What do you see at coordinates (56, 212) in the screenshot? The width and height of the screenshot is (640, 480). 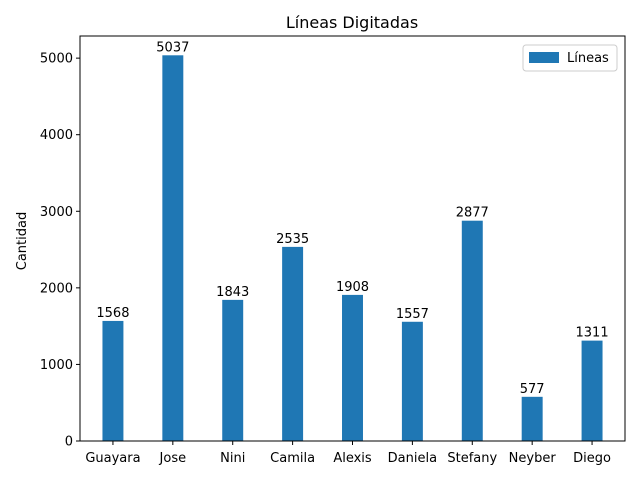 I see `y-tick-label: 3000` at bounding box center [56, 212].